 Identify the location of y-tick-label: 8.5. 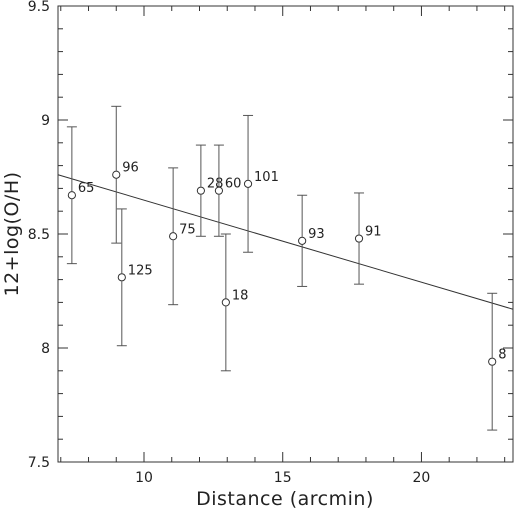
(39, 235).